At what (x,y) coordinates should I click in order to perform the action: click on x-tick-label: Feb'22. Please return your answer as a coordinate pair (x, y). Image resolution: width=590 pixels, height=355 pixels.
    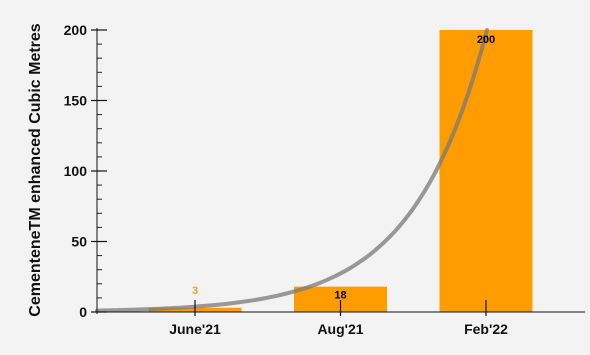
    Looking at the image, I should click on (486, 329).